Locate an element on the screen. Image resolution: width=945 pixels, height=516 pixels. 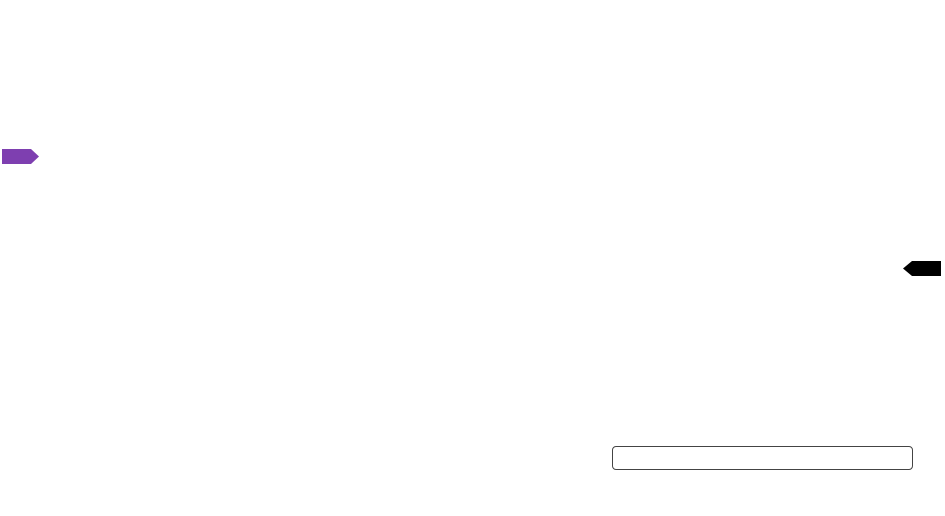
chart-legend is located at coordinates (762, 458).